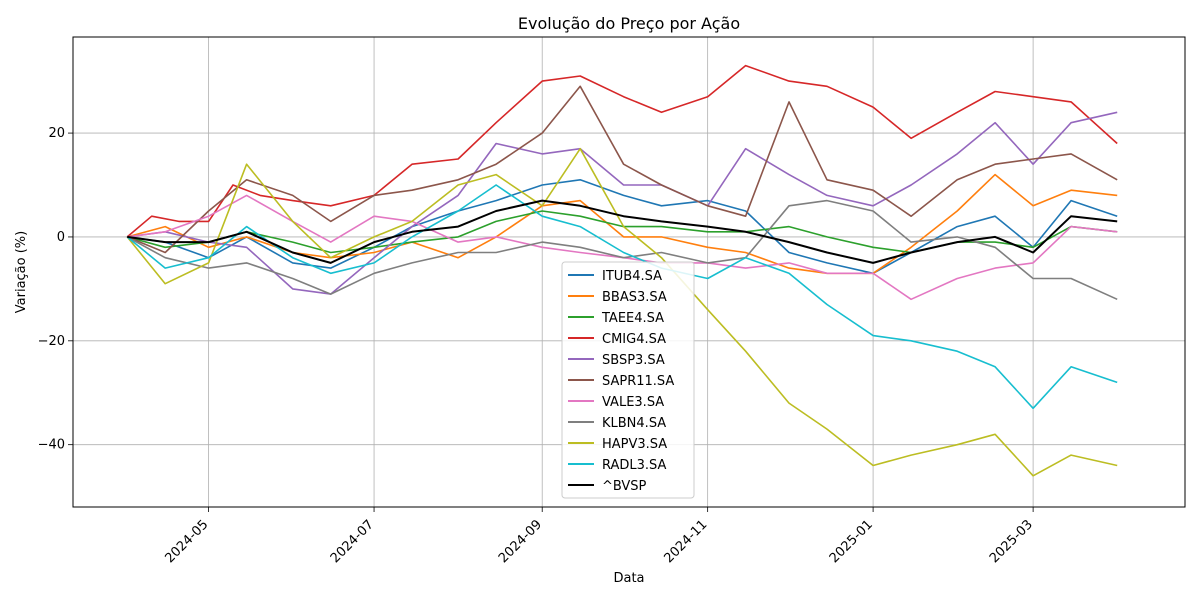 Image resolution: width=1200 pixels, height=600 pixels. Describe the element at coordinates (633, 360) in the screenshot. I see `legend-label-sbsp3-sa: SBSP3.SA` at that location.